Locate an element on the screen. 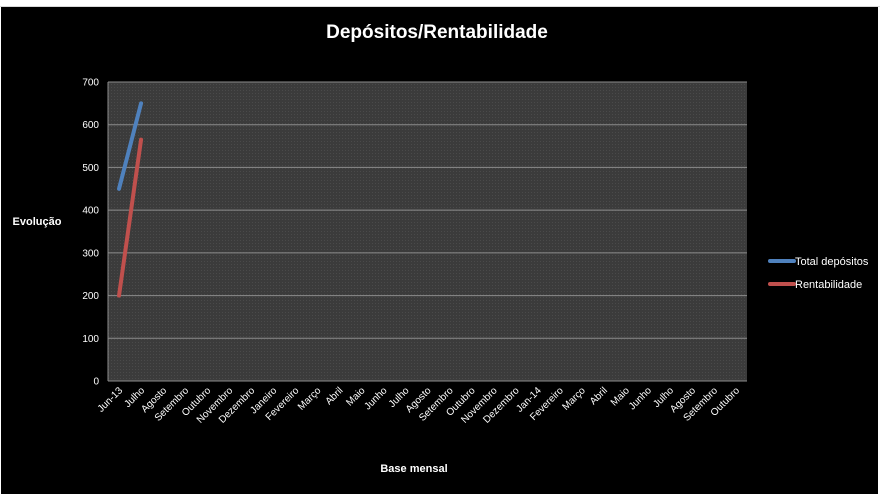  legend: Total depósitos Rentabilidade is located at coordinates (818, 273).